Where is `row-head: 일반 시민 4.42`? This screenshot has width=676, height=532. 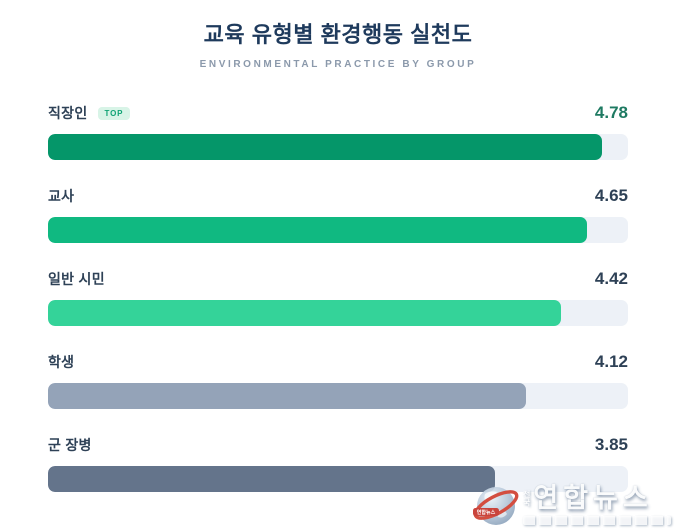
row-head: 일반 시민 4.42 is located at coordinates (338, 279).